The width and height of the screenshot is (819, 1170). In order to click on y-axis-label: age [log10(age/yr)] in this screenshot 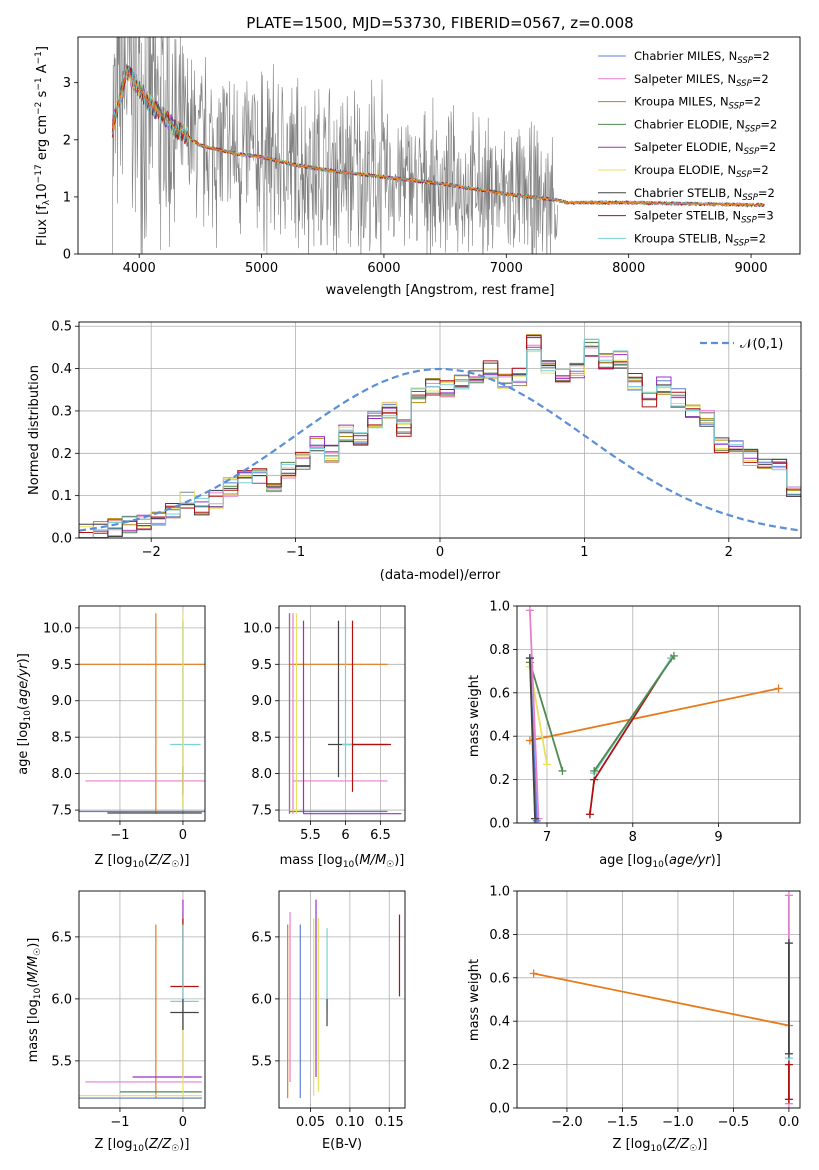, I will do `click(24, 714)`.